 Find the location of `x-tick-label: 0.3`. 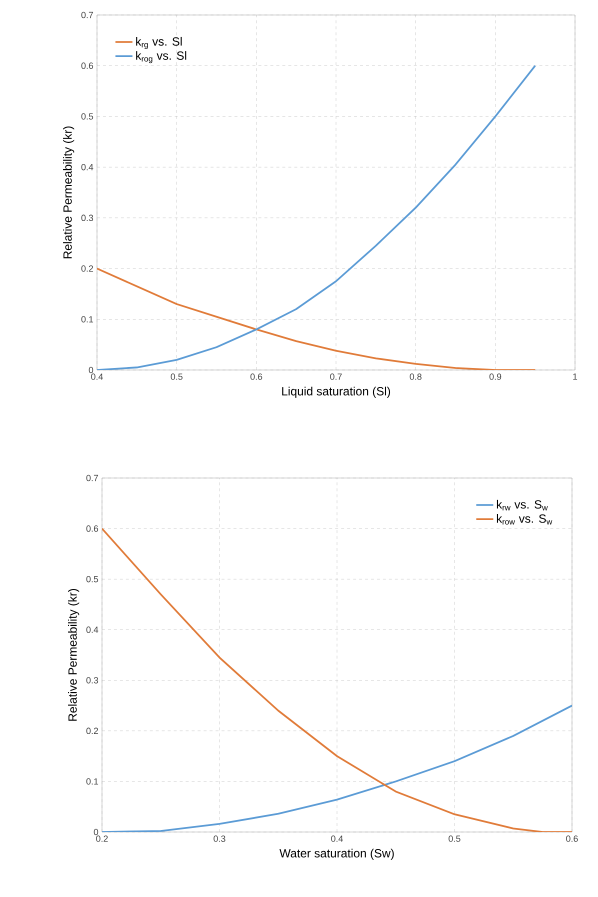

x-tick-label: 0.3 is located at coordinates (220, 839).